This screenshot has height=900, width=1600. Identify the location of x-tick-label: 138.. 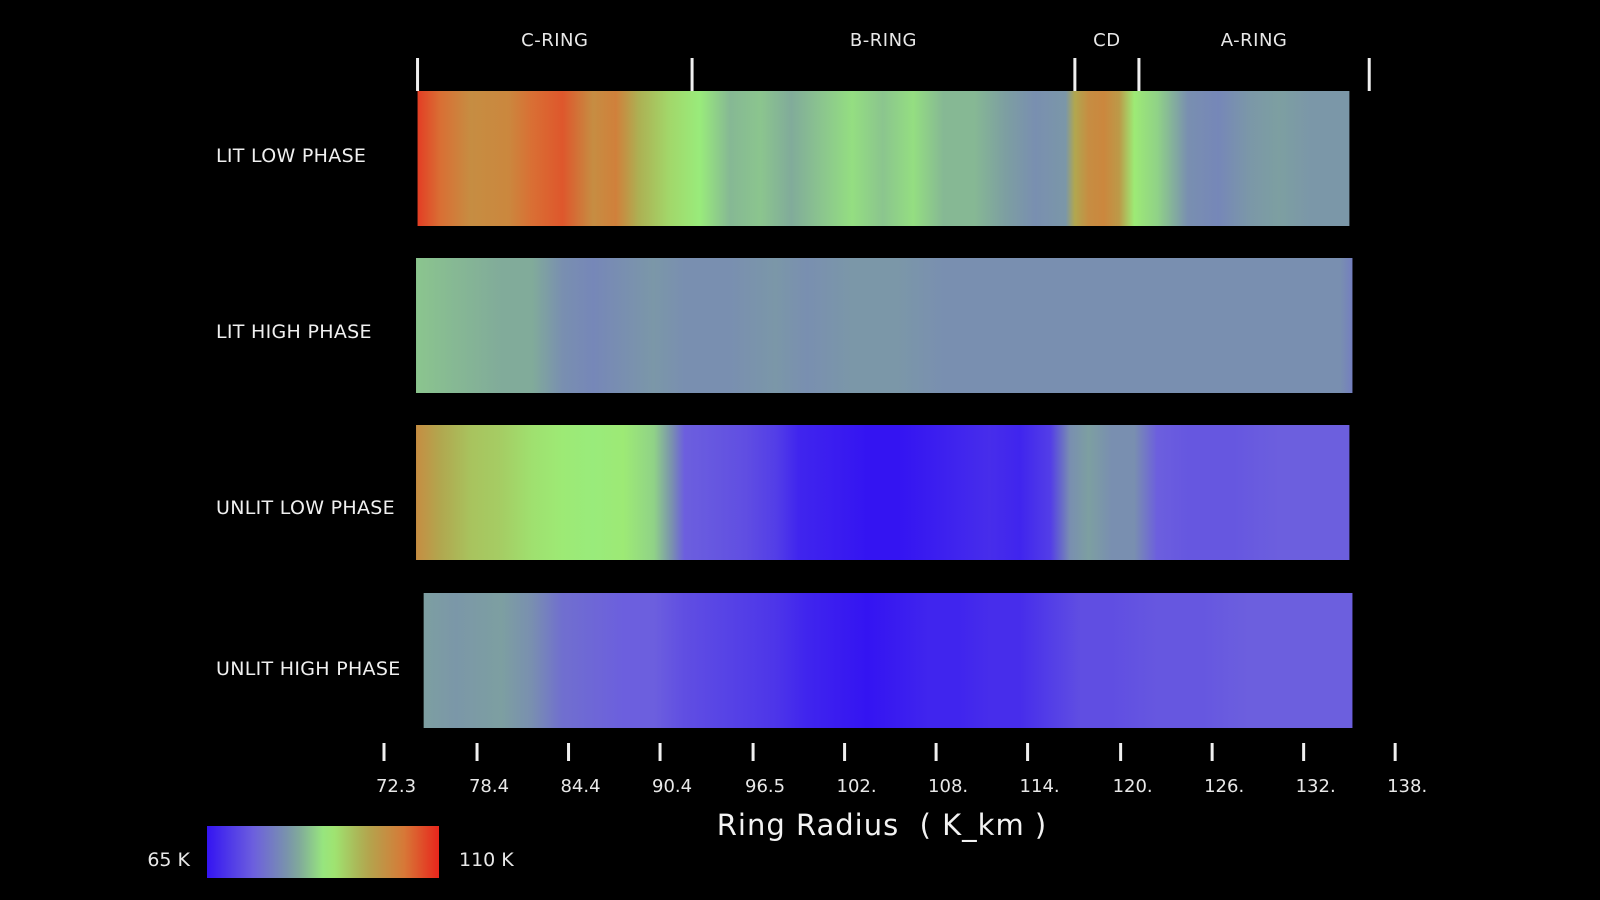
(1407, 786).